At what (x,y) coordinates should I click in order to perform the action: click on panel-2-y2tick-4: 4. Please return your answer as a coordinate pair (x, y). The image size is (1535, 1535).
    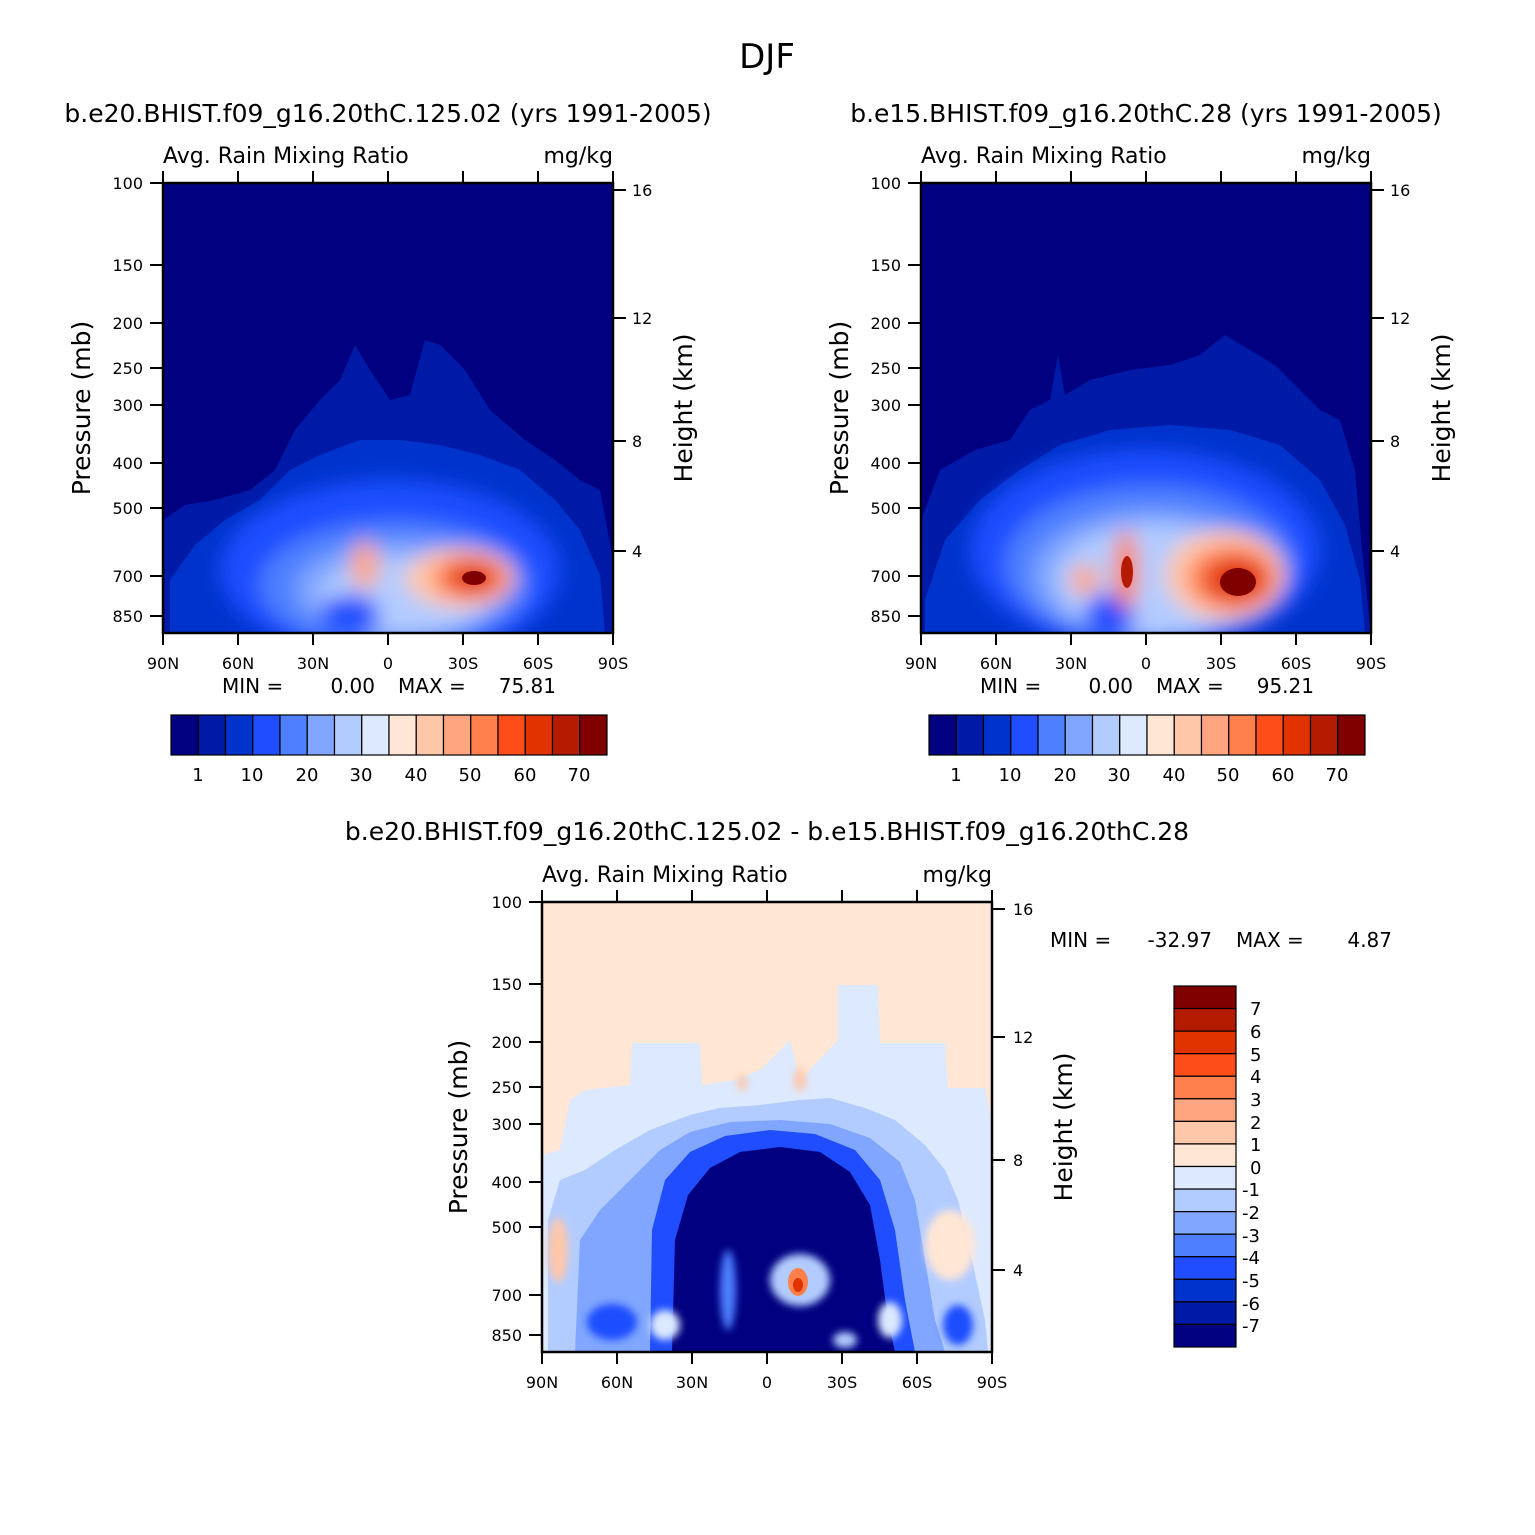
    Looking at the image, I should click on (1395, 551).